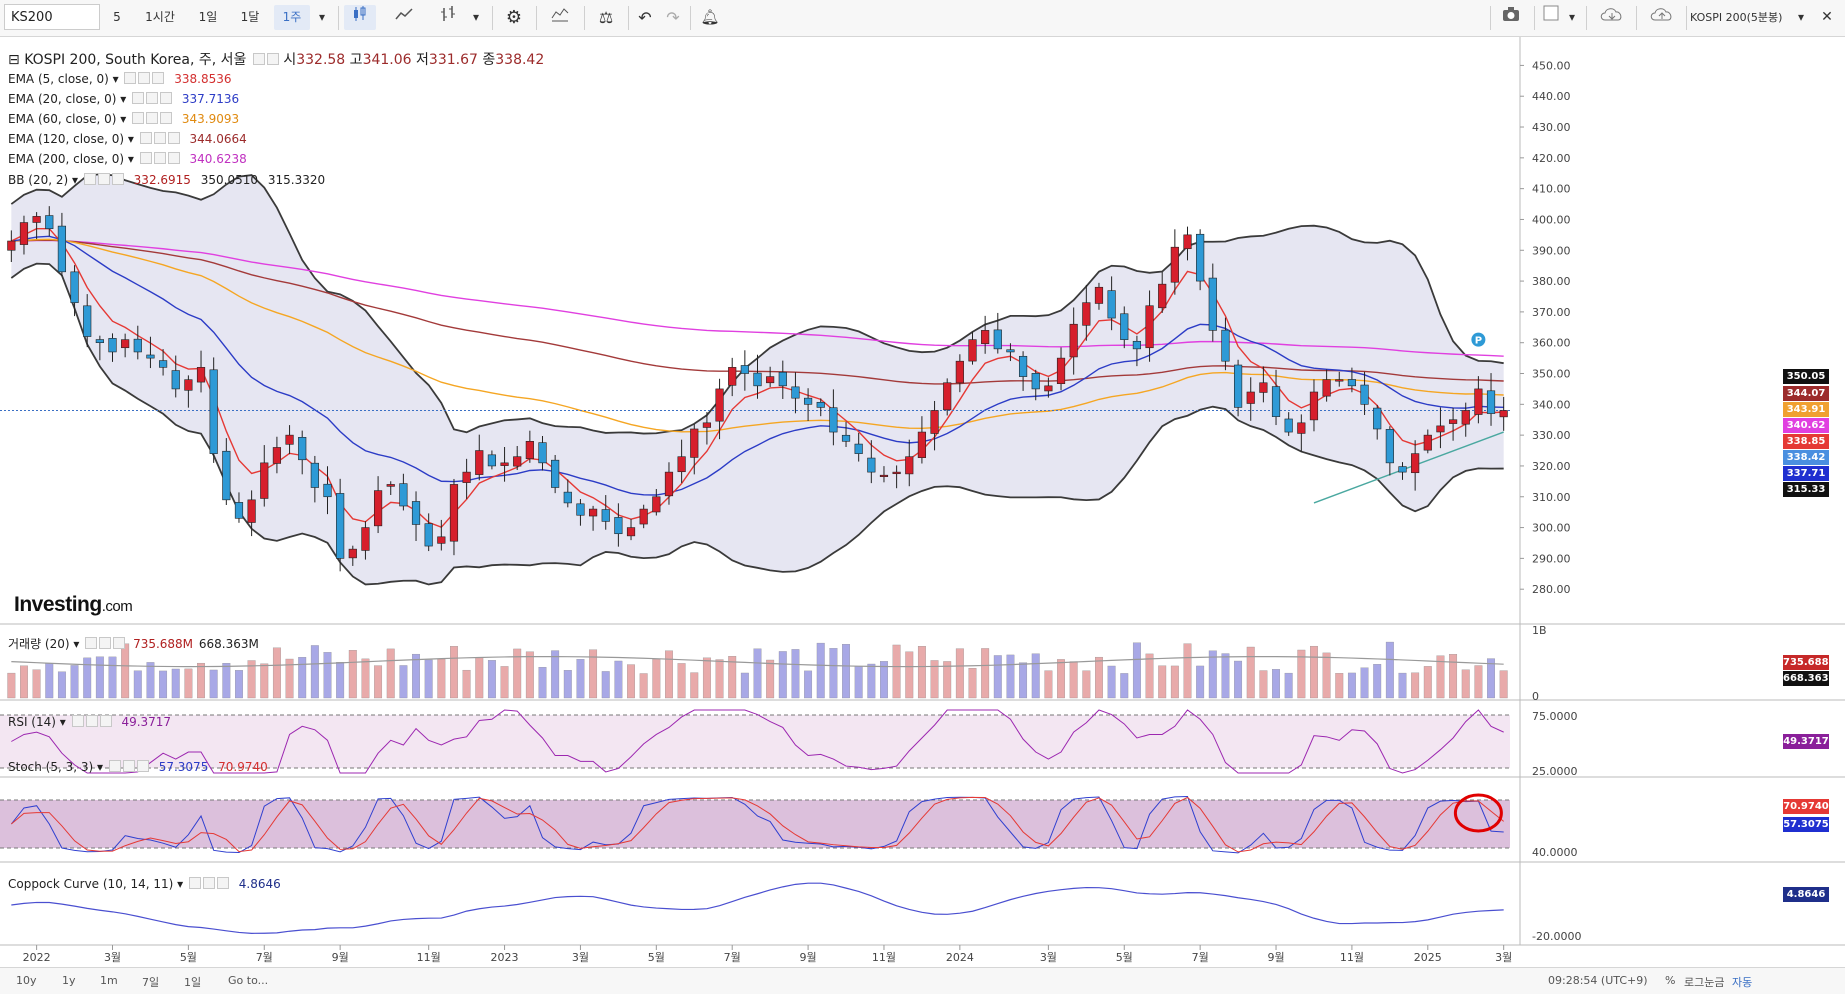 The height and width of the screenshot is (994, 1845). What do you see at coordinates (124, 99) in the screenshot?
I see `indicator-legend-ema20: EMA (20, close, 0) ▾ 337.7136` at bounding box center [124, 99].